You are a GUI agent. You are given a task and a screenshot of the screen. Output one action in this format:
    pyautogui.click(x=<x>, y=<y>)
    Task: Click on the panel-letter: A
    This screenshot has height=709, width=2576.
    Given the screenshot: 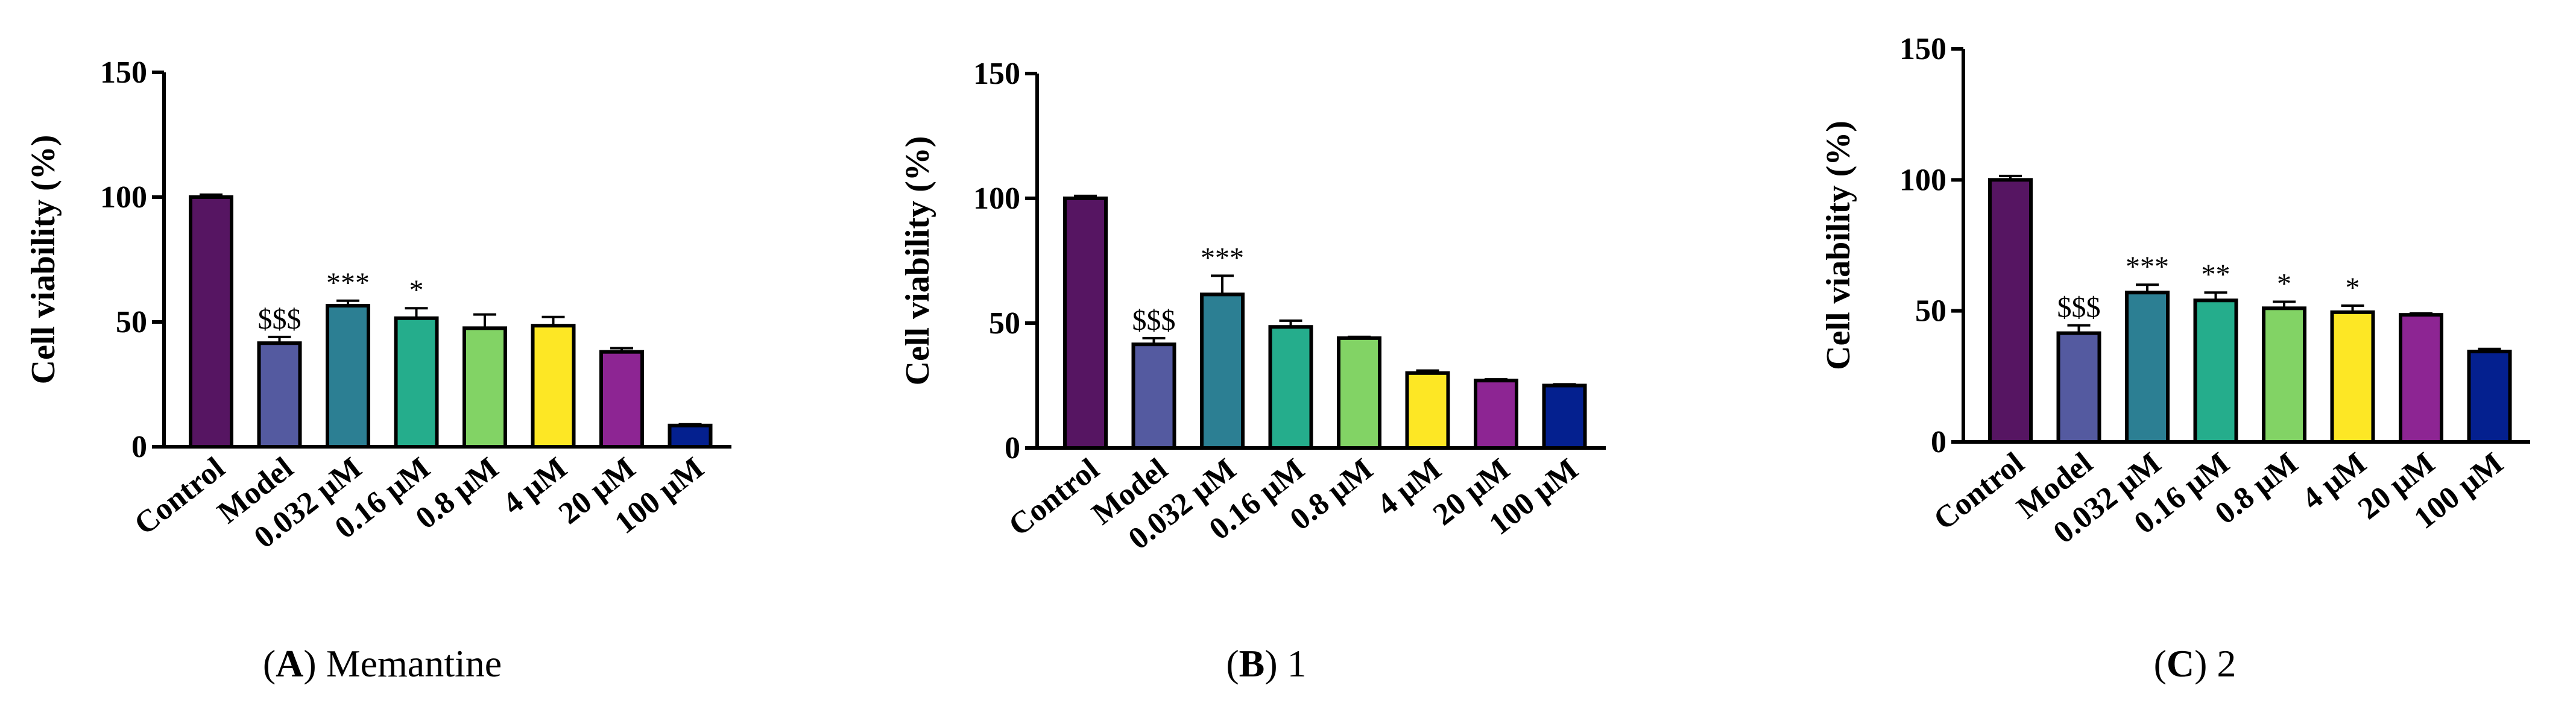 What is the action you would take?
    pyautogui.click(x=289, y=664)
    